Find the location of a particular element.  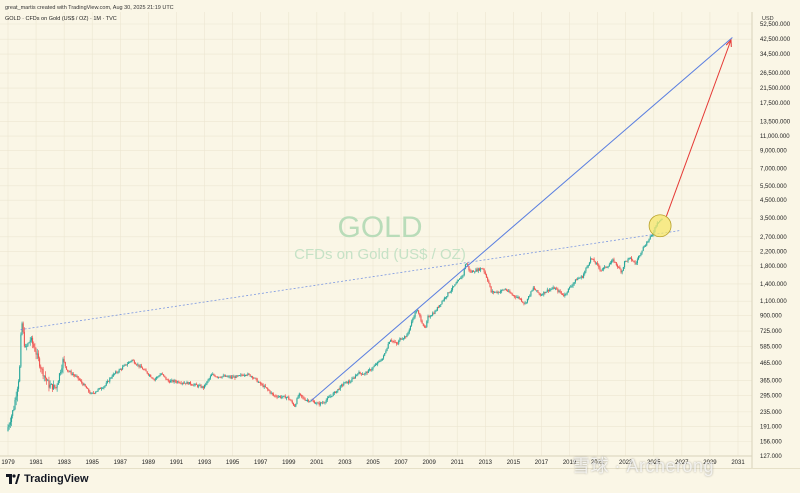

time-tick-label: 1987 is located at coordinates (121, 463).